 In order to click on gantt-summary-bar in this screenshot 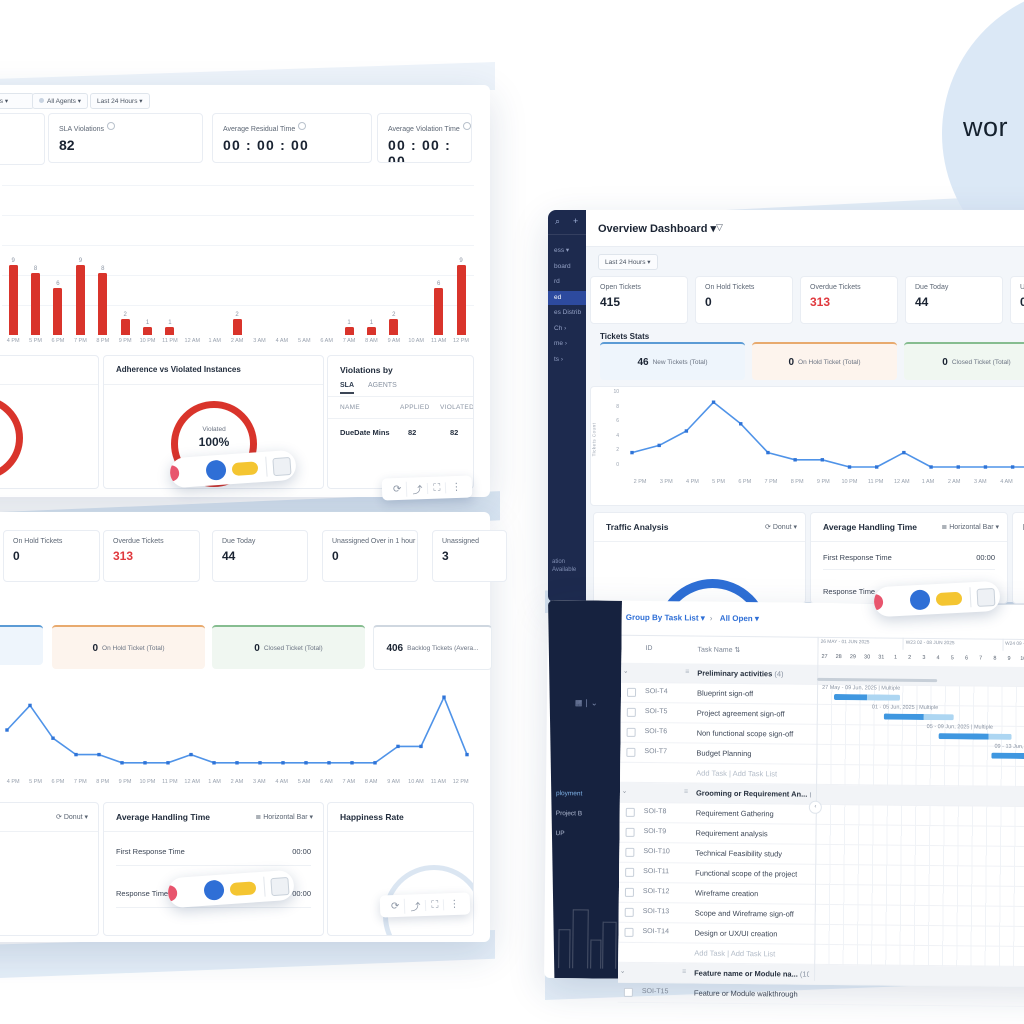, I will do `click(877, 680)`.